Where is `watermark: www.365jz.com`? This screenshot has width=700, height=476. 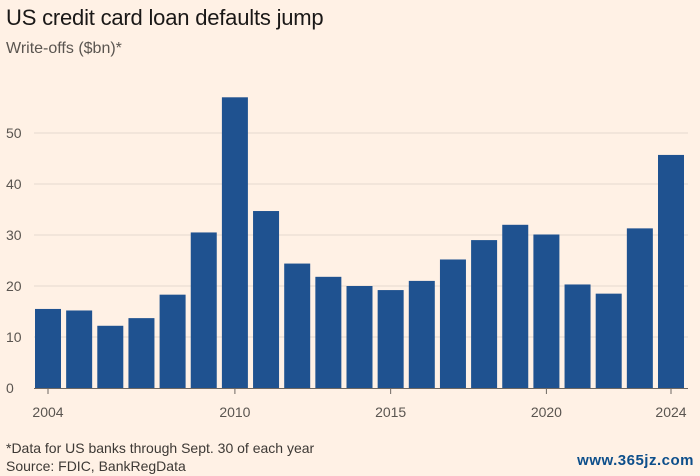
watermark: www.365jz.com is located at coordinates (635, 460).